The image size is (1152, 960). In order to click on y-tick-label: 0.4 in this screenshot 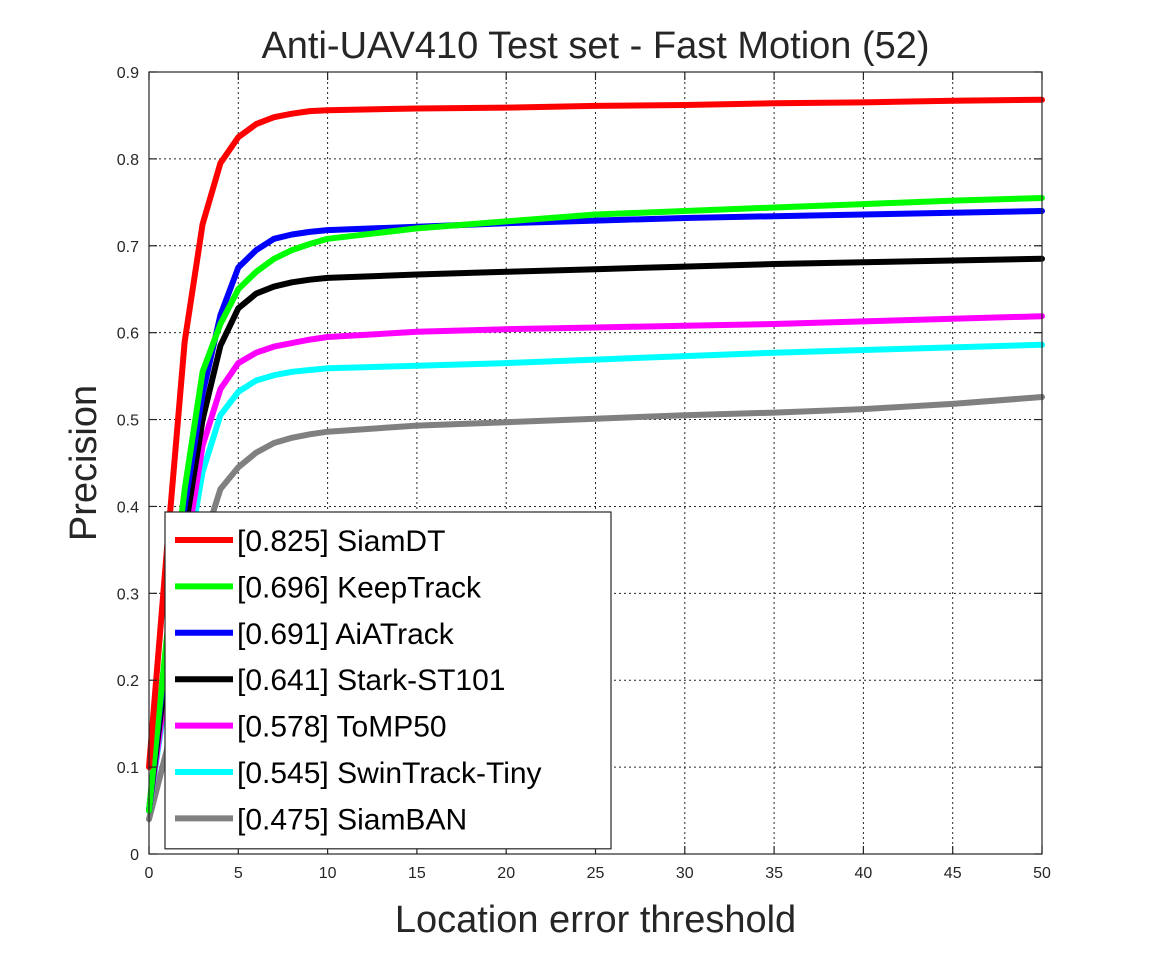, I will do `click(128, 507)`.